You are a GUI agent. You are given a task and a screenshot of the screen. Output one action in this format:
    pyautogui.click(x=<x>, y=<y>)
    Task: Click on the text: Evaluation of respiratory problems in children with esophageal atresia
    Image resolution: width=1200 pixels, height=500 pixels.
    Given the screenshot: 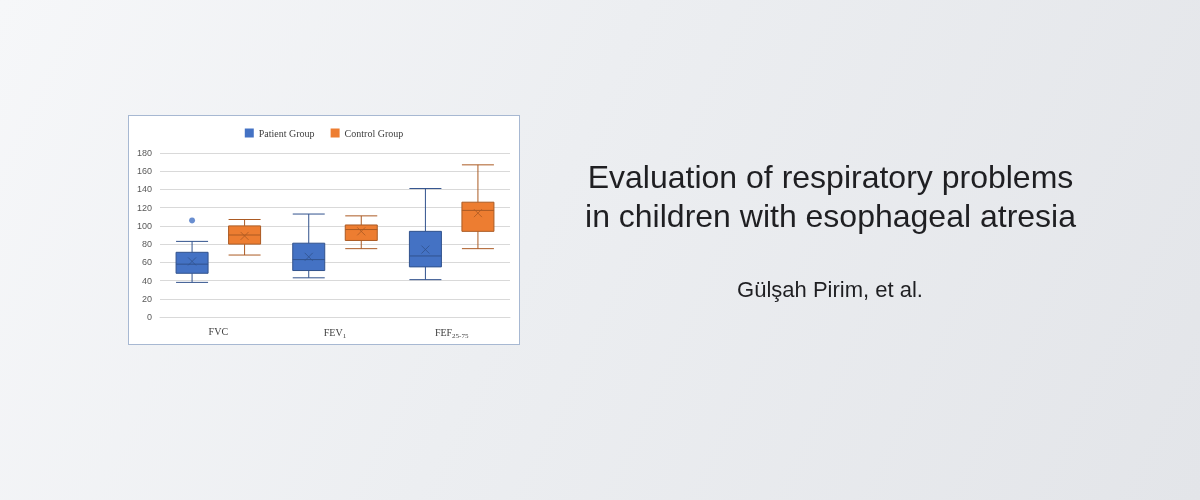 What is the action you would take?
    pyautogui.click(x=830, y=197)
    